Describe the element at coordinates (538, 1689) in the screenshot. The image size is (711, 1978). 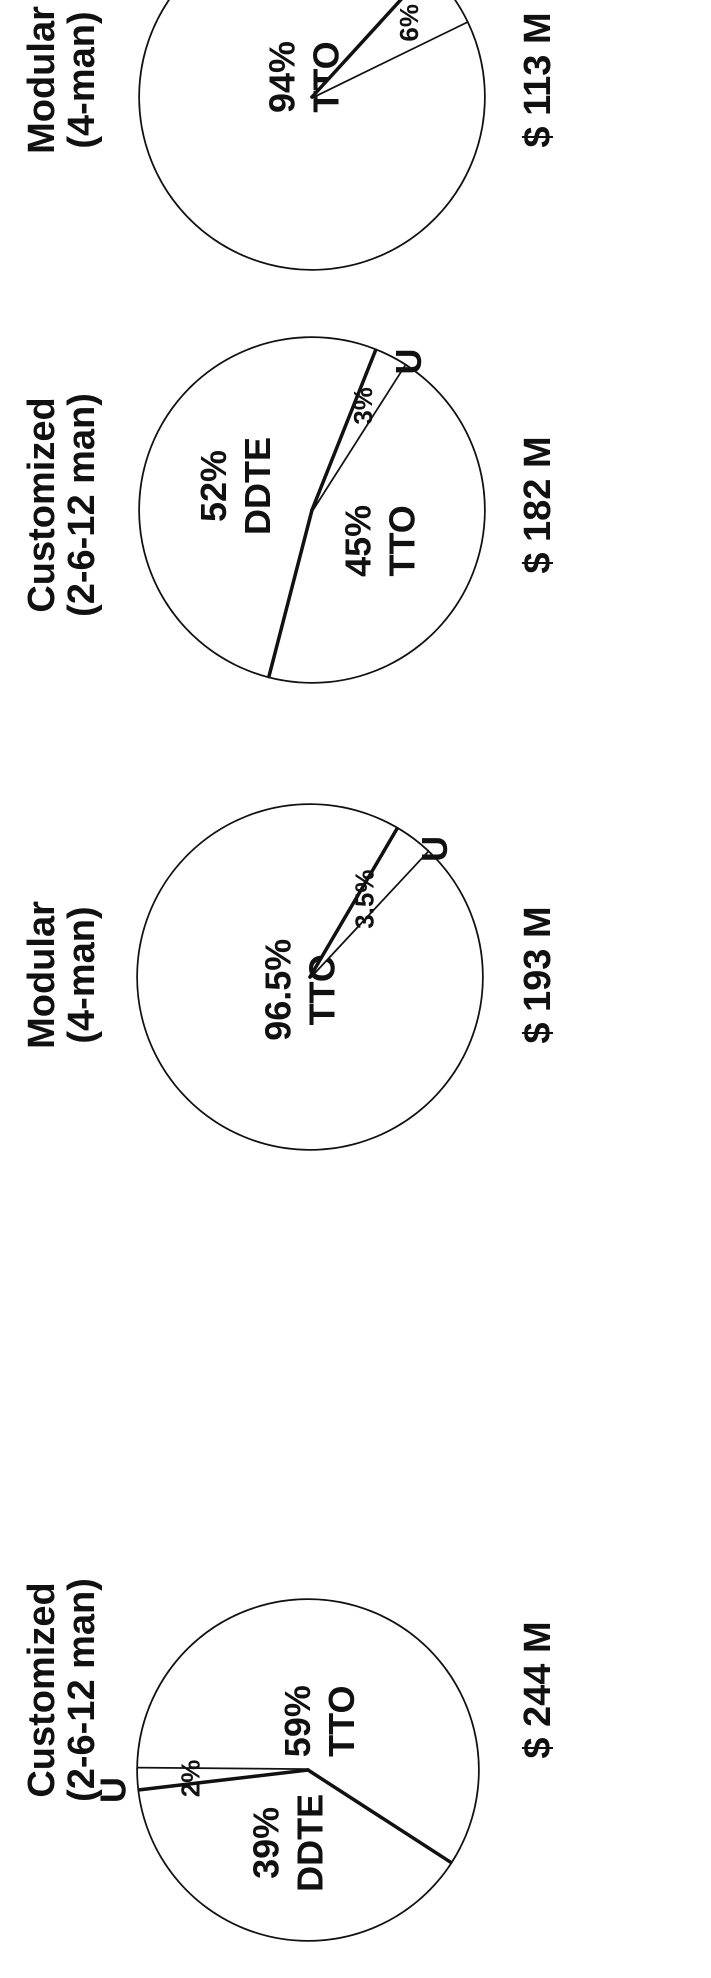
I see `total-cost-label: $ 244 M` at that location.